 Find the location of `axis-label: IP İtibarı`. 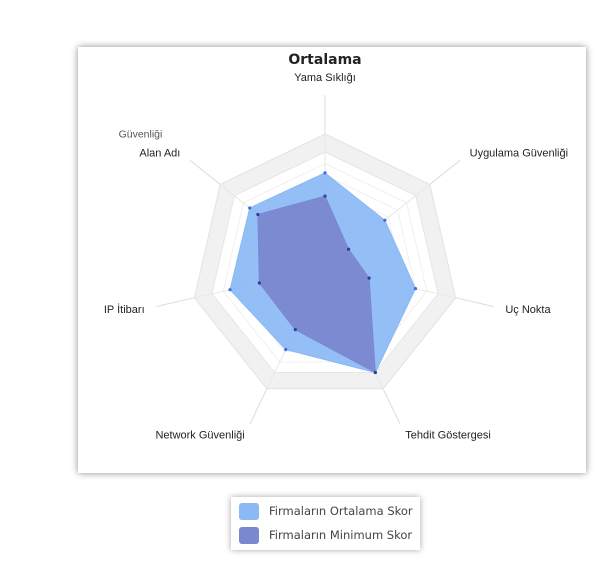

axis-label: IP İtibarı is located at coordinates (124, 309).